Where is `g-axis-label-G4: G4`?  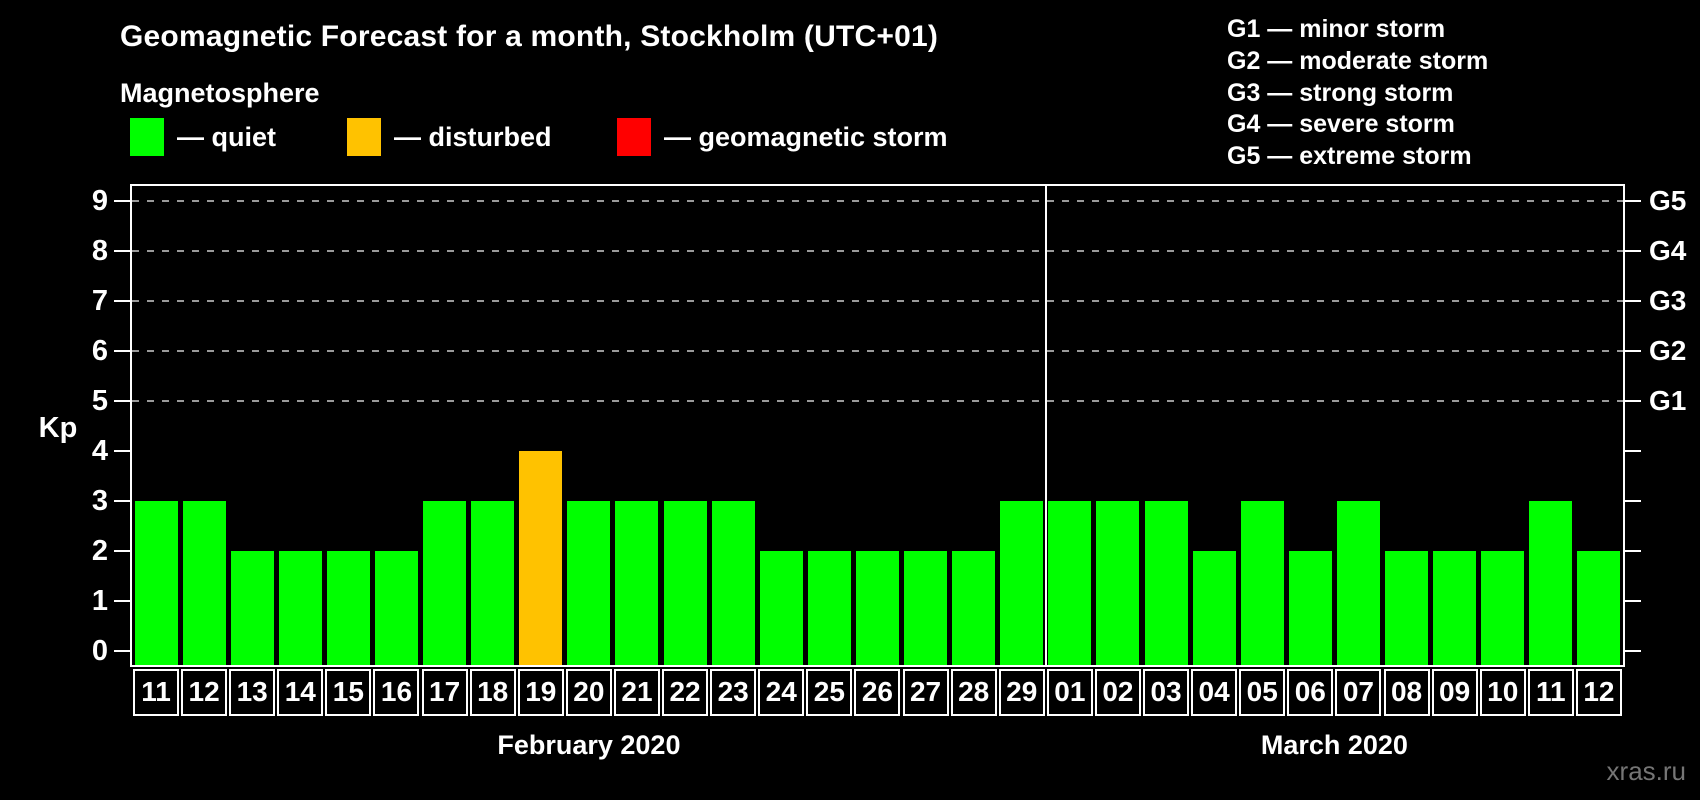 g-axis-label-G4: G4 is located at coordinates (1668, 250).